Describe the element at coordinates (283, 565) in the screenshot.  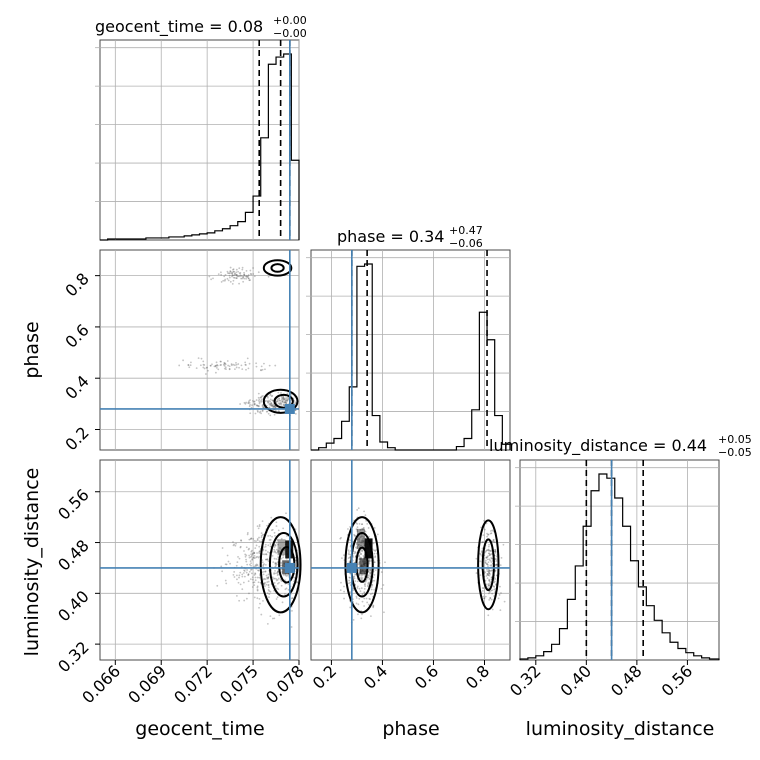
I see `contour-mid` at that location.